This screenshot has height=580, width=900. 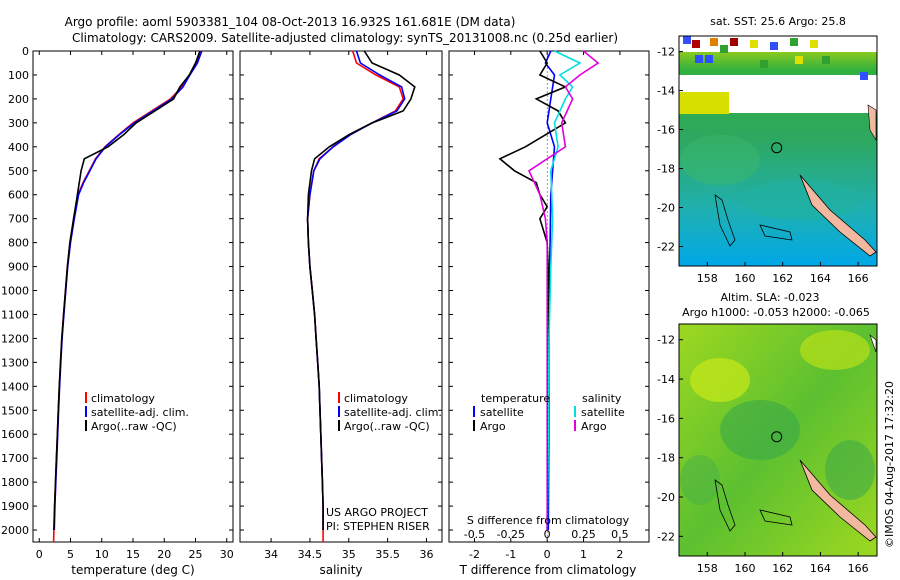 I want to click on depth-tick-label: 1600, so click(x=15, y=434).